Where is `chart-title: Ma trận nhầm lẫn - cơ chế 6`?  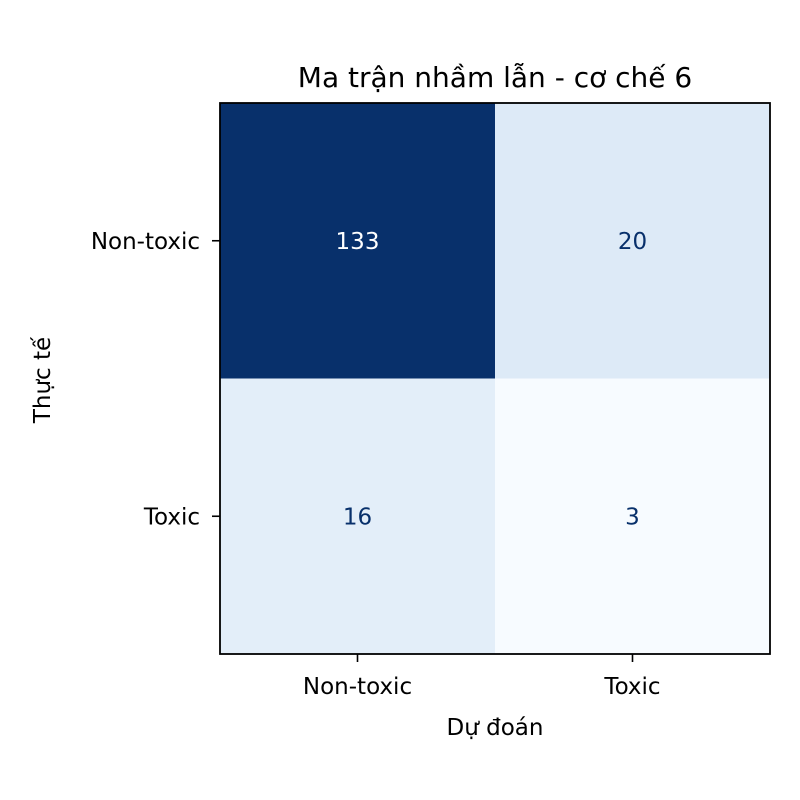
chart-title: Ma trận nhầm lẫn - cơ chế 6 is located at coordinates (495, 77).